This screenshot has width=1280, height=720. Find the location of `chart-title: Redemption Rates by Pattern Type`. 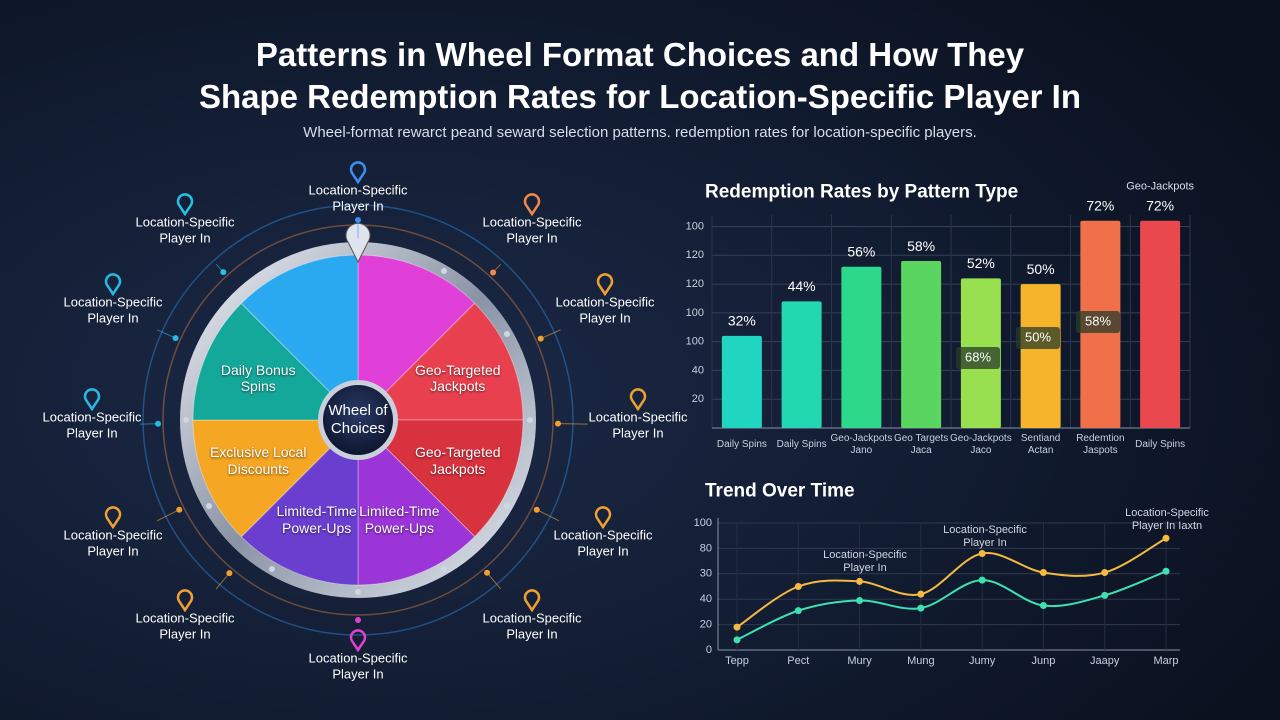

chart-title: Redemption Rates by Pattern Type is located at coordinates (862, 192).